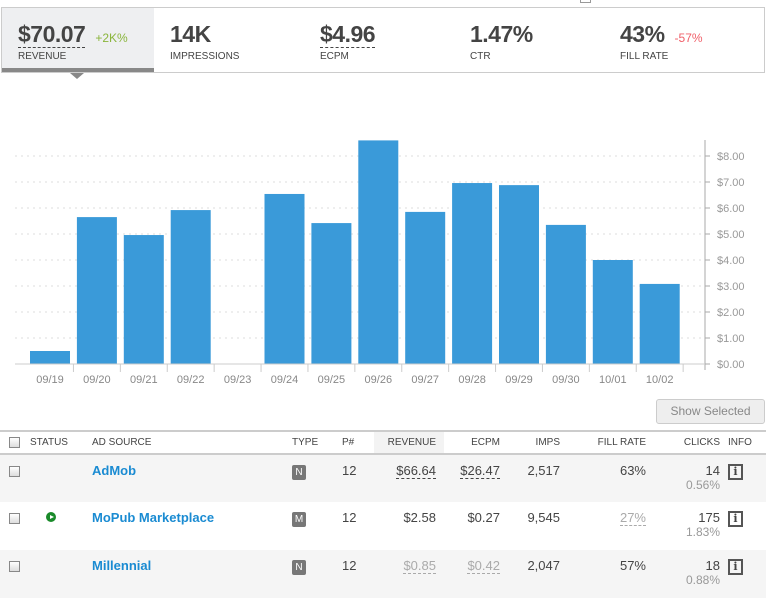 The image size is (775, 598). Describe the element at coordinates (702, 485) in the screenshot. I see `ctr: 0.56%` at that location.